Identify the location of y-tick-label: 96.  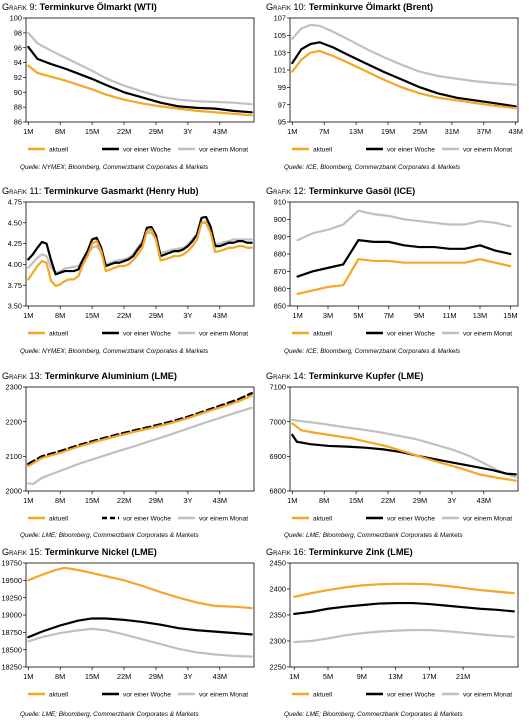
(18, 47).